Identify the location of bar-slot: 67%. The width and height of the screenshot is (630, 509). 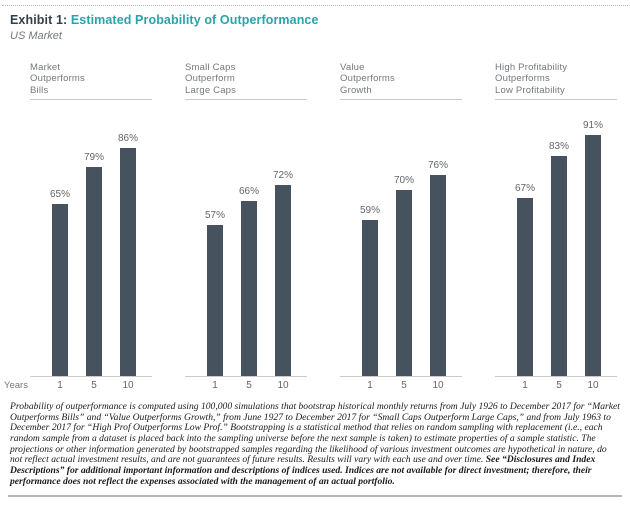
(525, 279).